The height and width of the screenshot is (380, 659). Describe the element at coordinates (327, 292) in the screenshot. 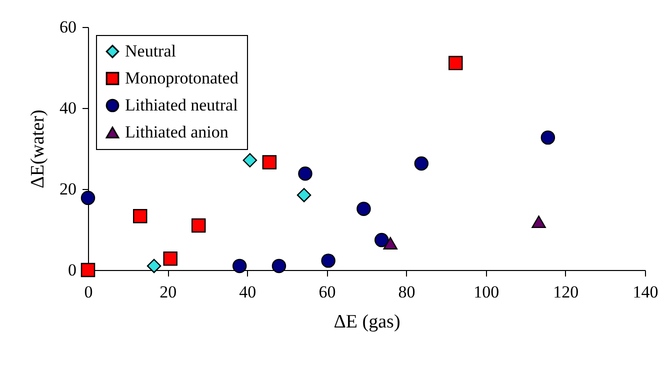

I see `x-tick-label: 60` at that location.